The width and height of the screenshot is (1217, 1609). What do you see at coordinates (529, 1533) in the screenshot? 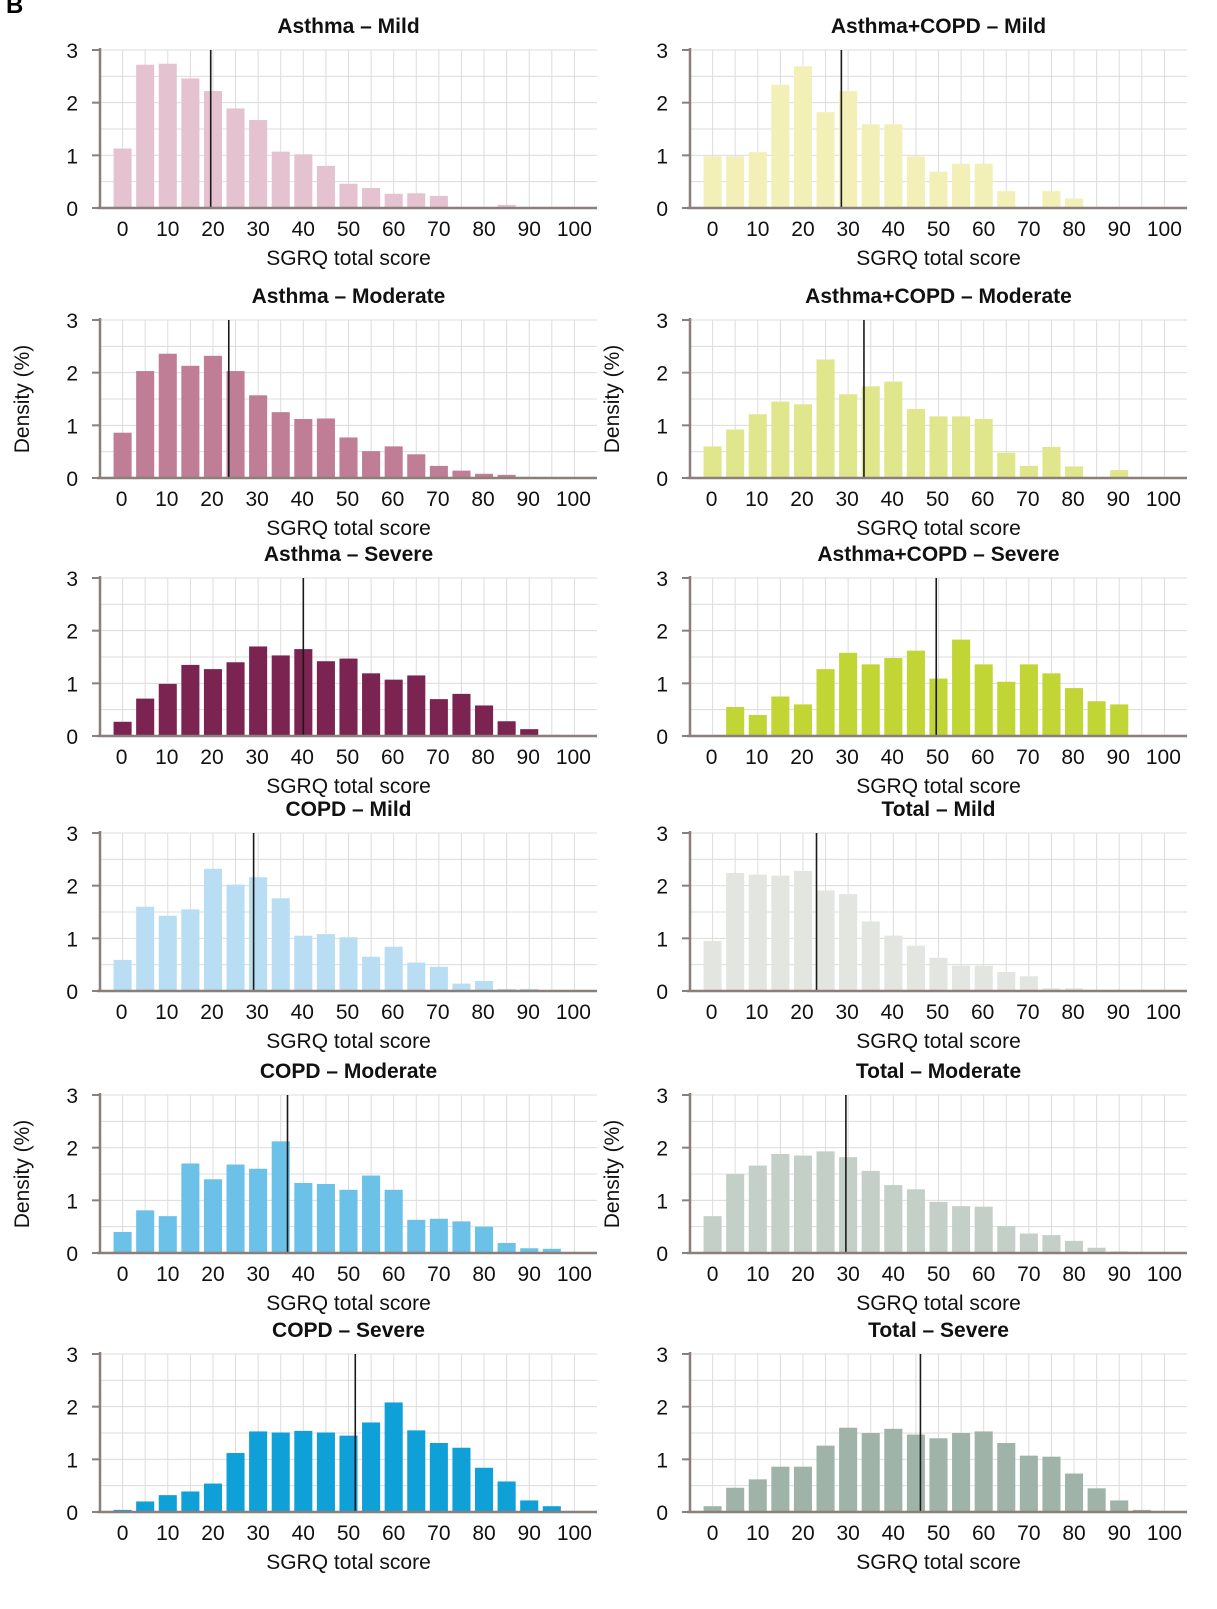
I see `x-tick-label: 90` at bounding box center [529, 1533].